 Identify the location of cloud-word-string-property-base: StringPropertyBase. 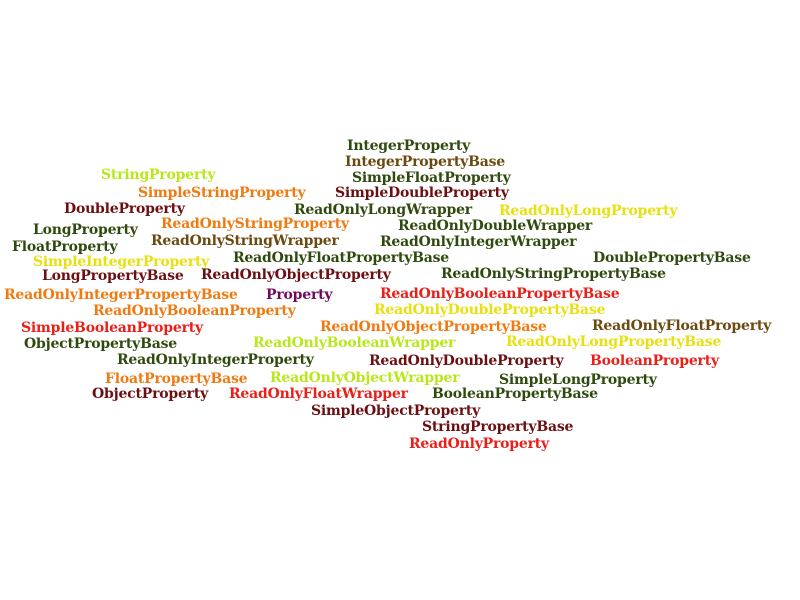
(498, 427).